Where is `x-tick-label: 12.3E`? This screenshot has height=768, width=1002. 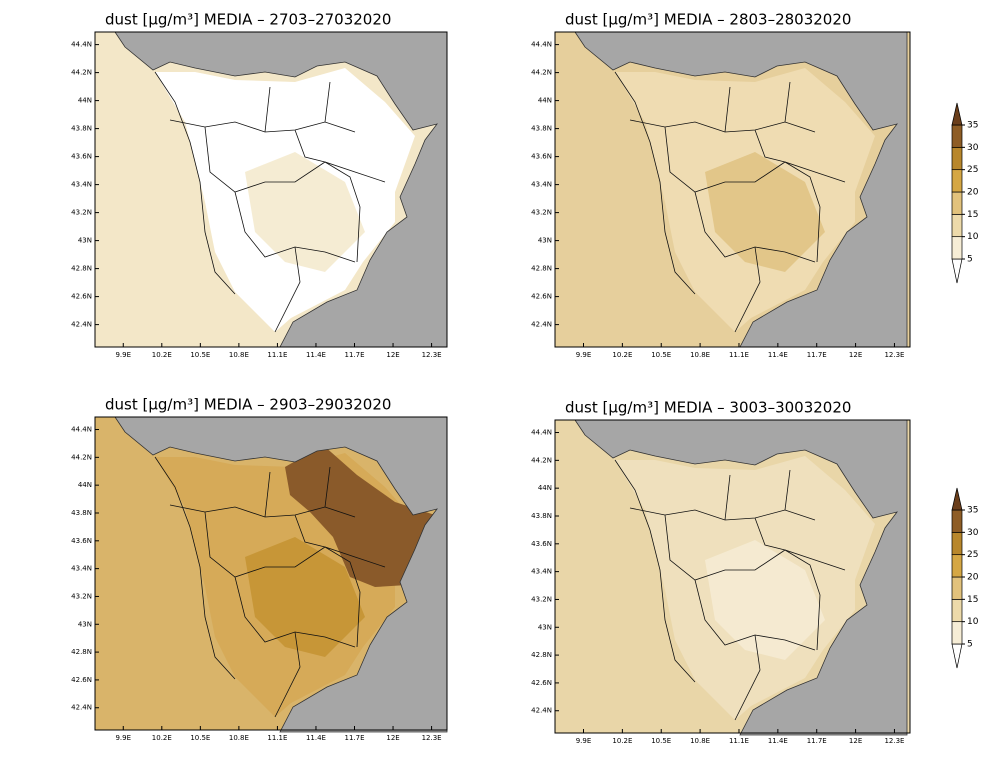
x-tick-label: 12.3E is located at coordinates (894, 355).